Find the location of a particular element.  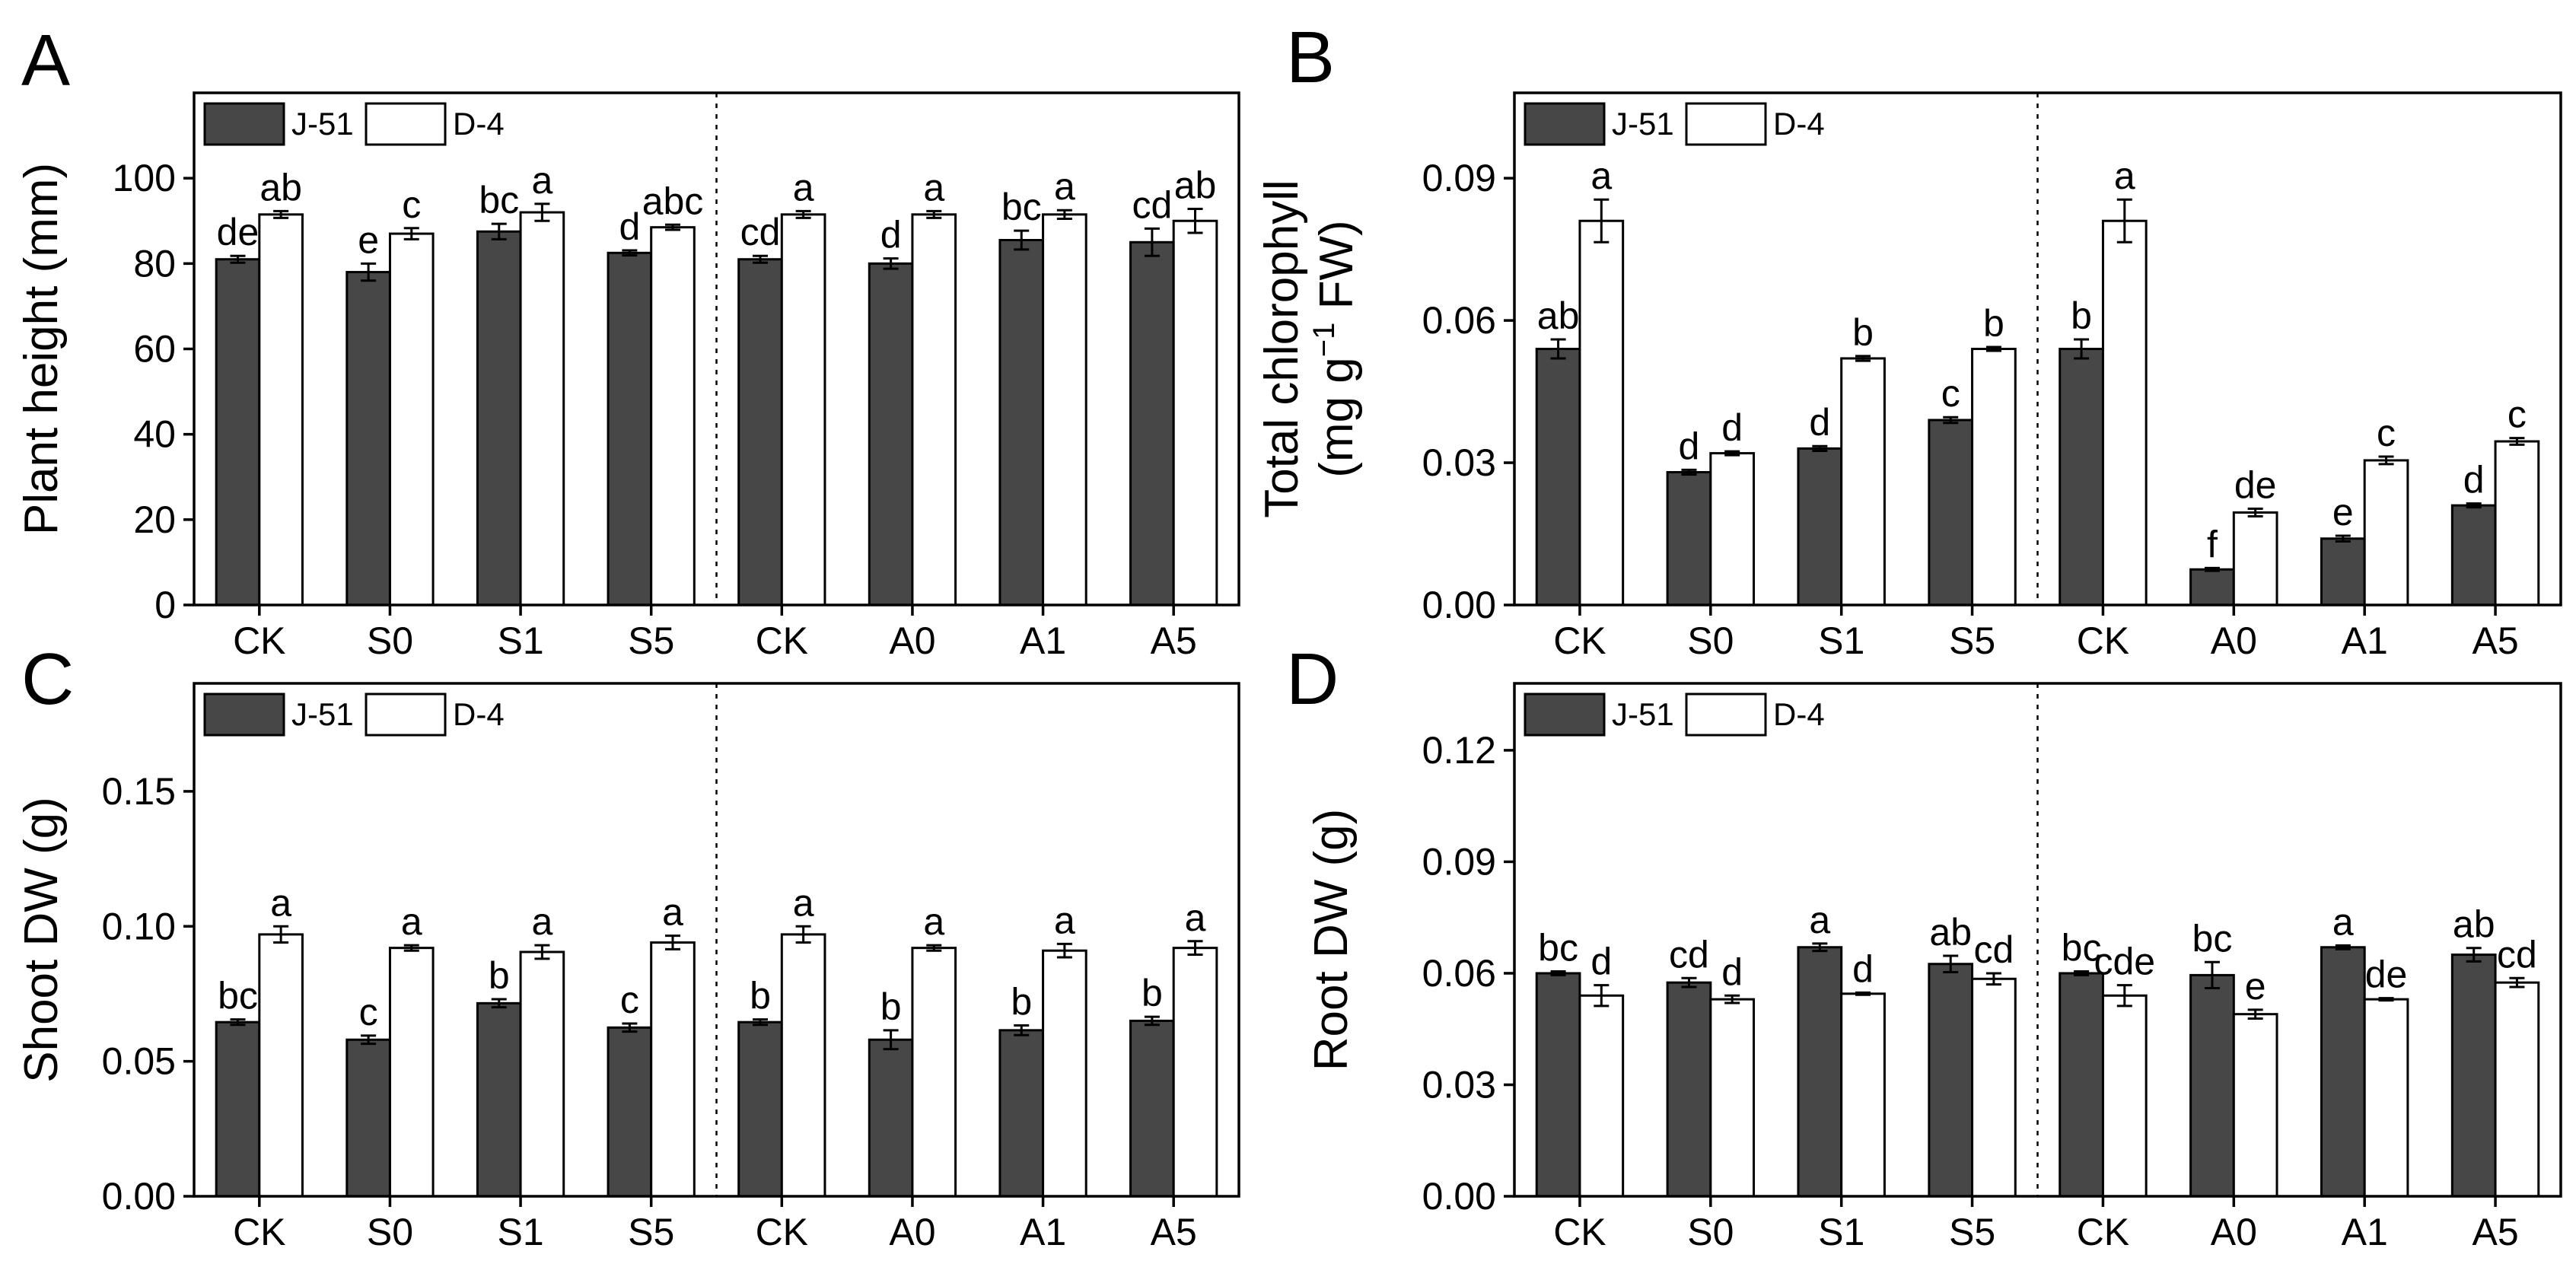

y-tick-label: 60 is located at coordinates (154, 350).